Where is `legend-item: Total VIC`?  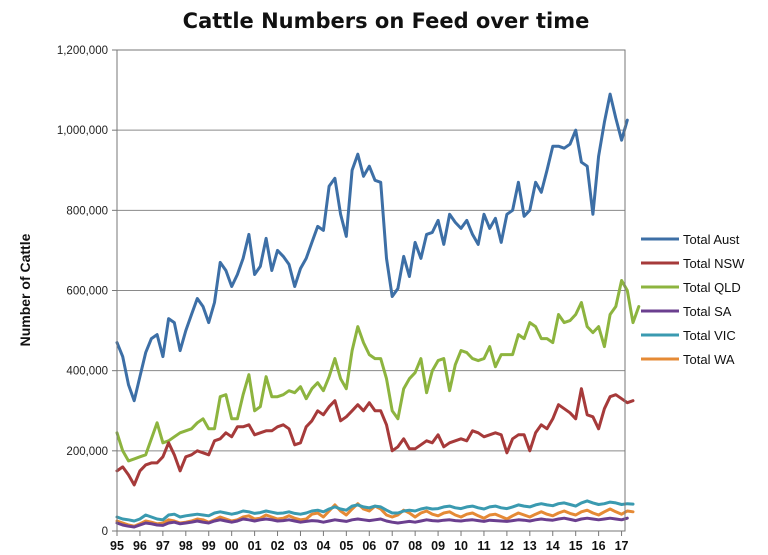
legend-item: Total VIC is located at coordinates (688, 335).